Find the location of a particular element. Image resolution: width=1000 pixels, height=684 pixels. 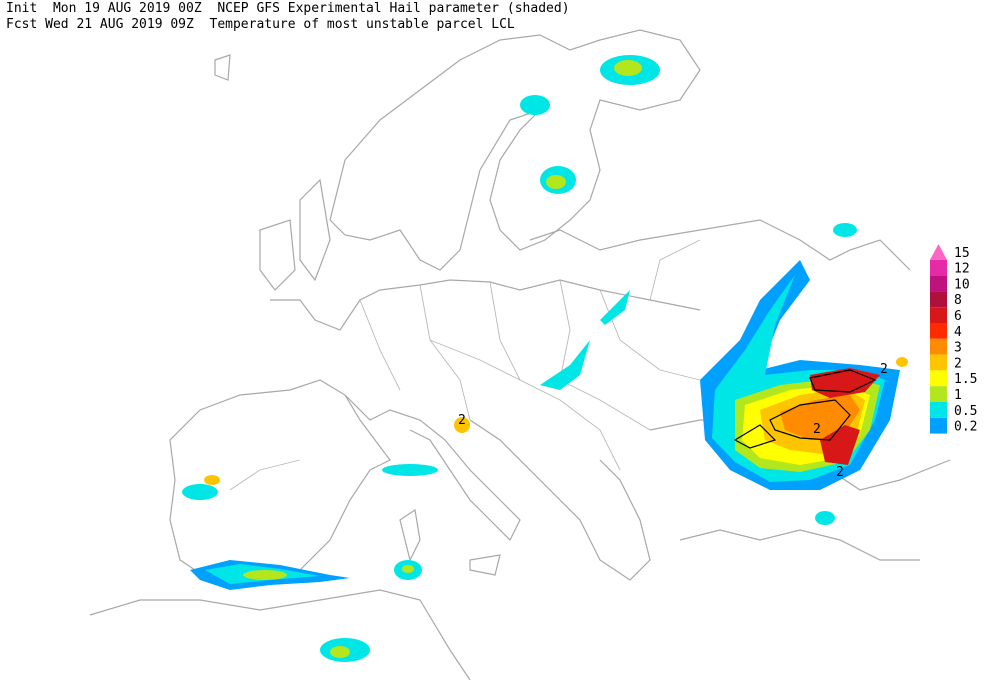

legend-label: 4 is located at coordinates (958, 332).